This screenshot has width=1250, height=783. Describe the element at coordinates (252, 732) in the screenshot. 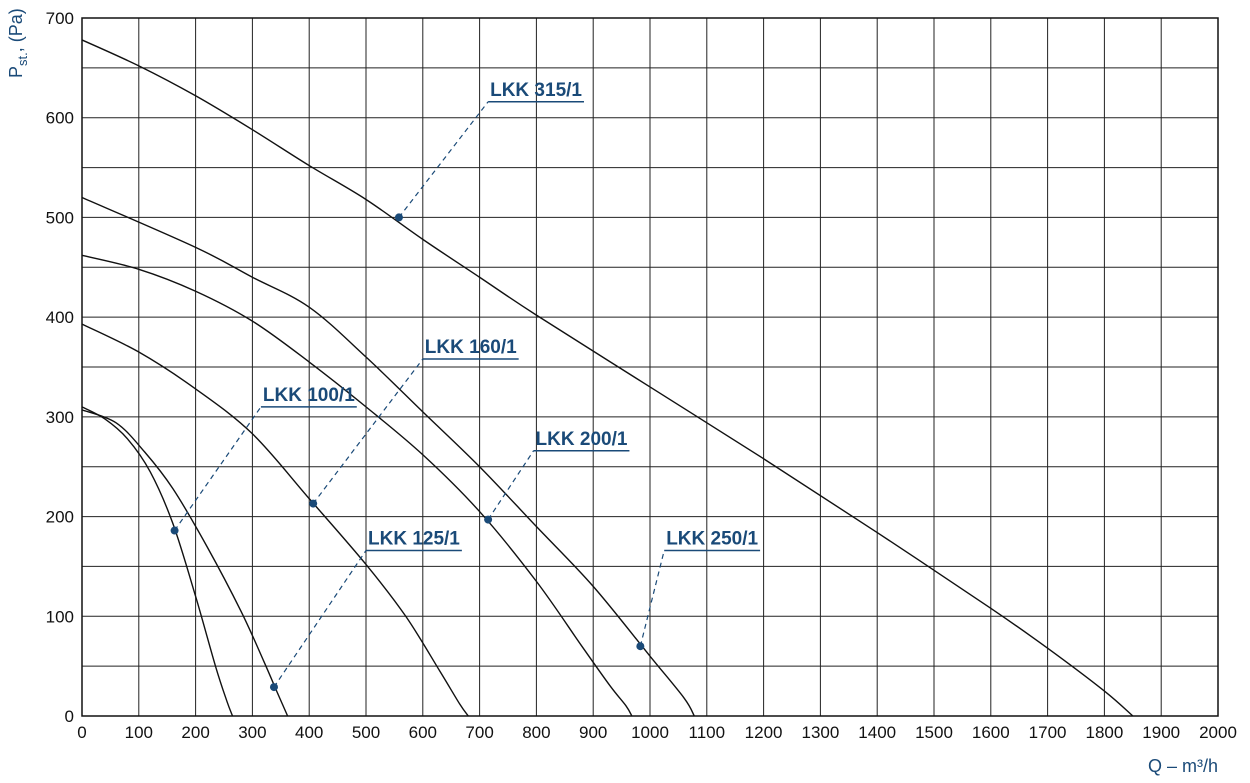

I see `x-tick-label: 300` at that location.